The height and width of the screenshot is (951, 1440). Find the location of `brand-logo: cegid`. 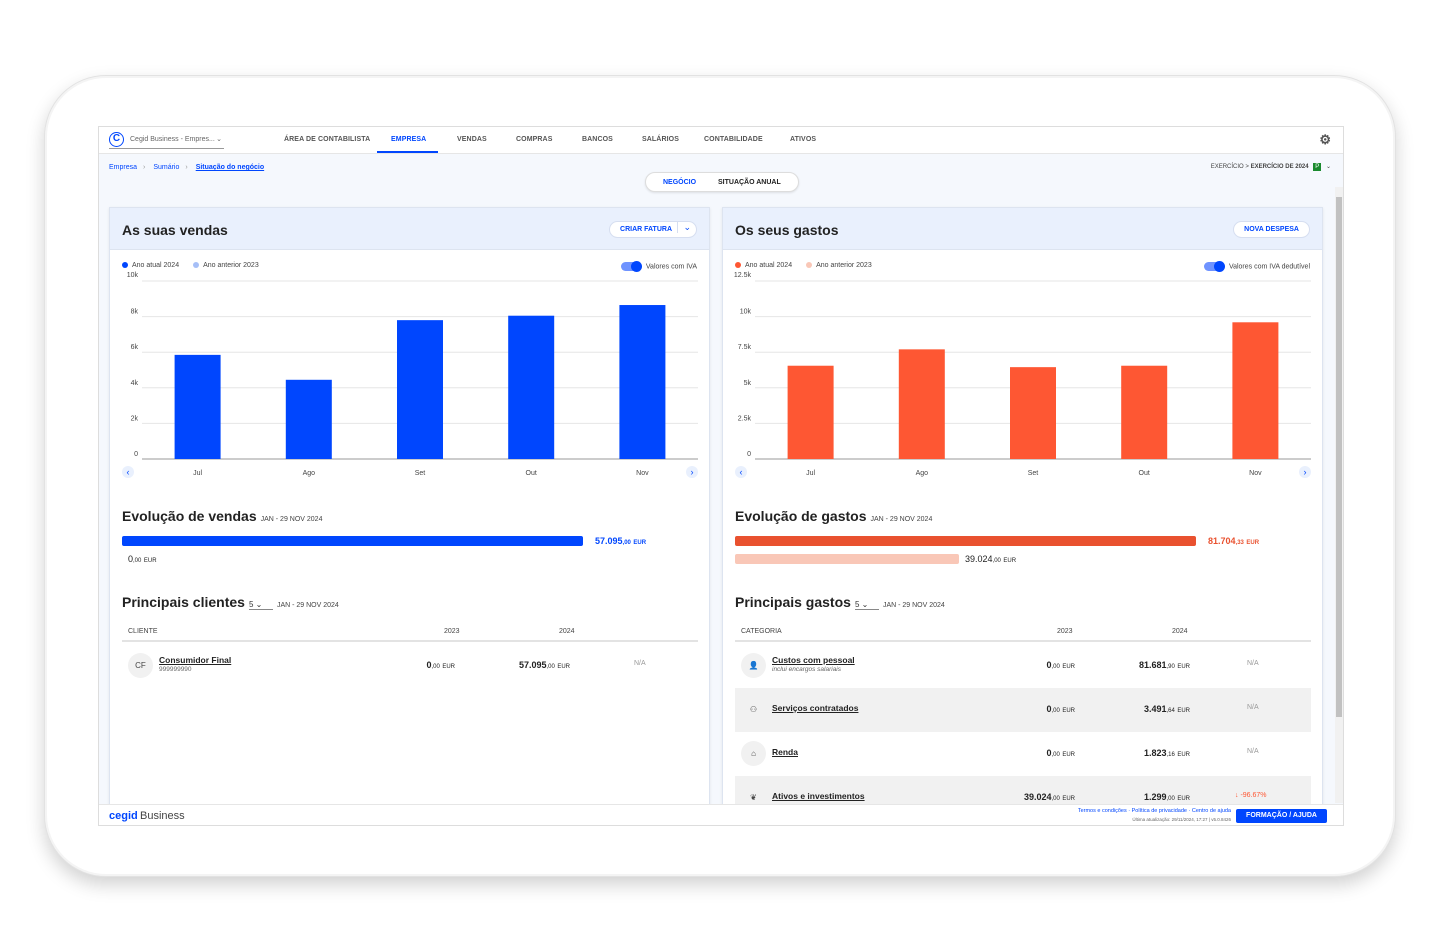

brand-logo: cegid is located at coordinates (123, 816).